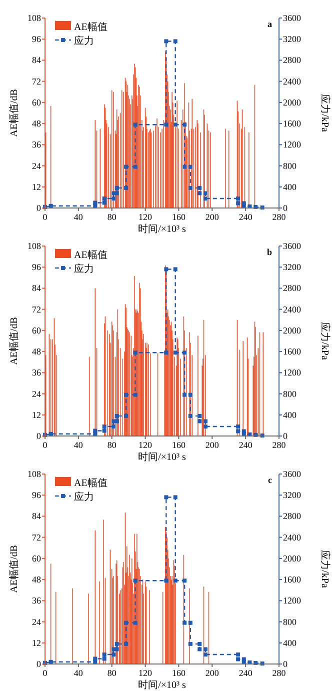  Describe the element at coordinates (292, 81) in the screenshot. I see `y2-tick-label: 2400` at that location.